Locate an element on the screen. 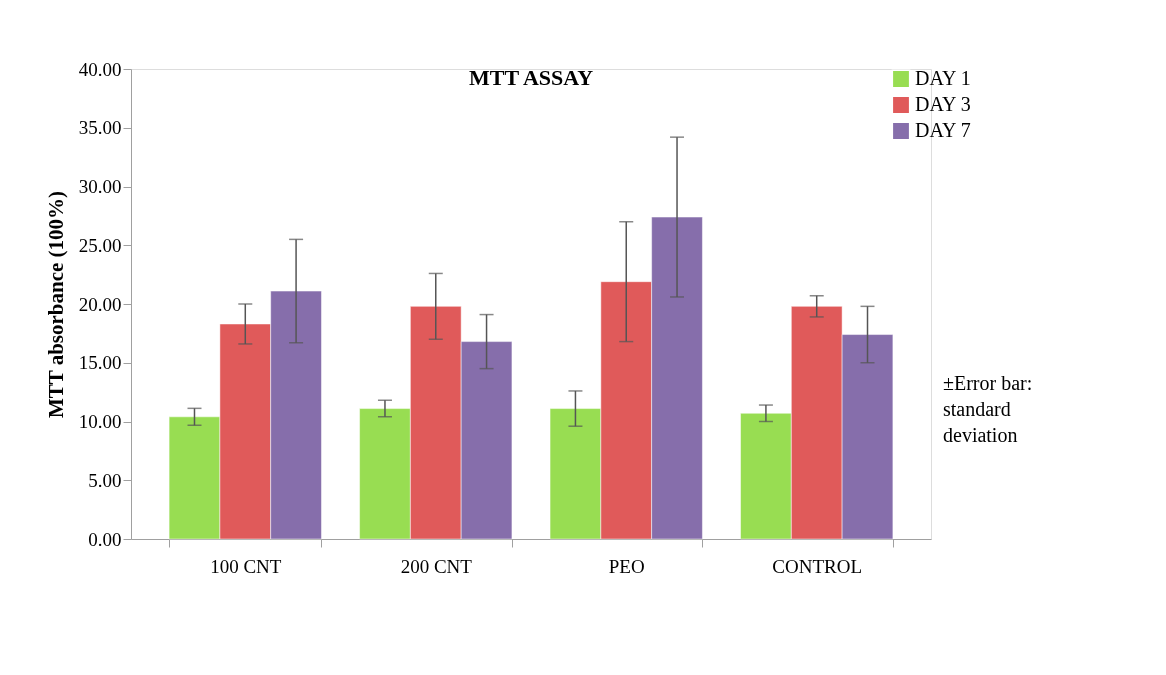  legend-label: DAY 3 is located at coordinates (943, 104).